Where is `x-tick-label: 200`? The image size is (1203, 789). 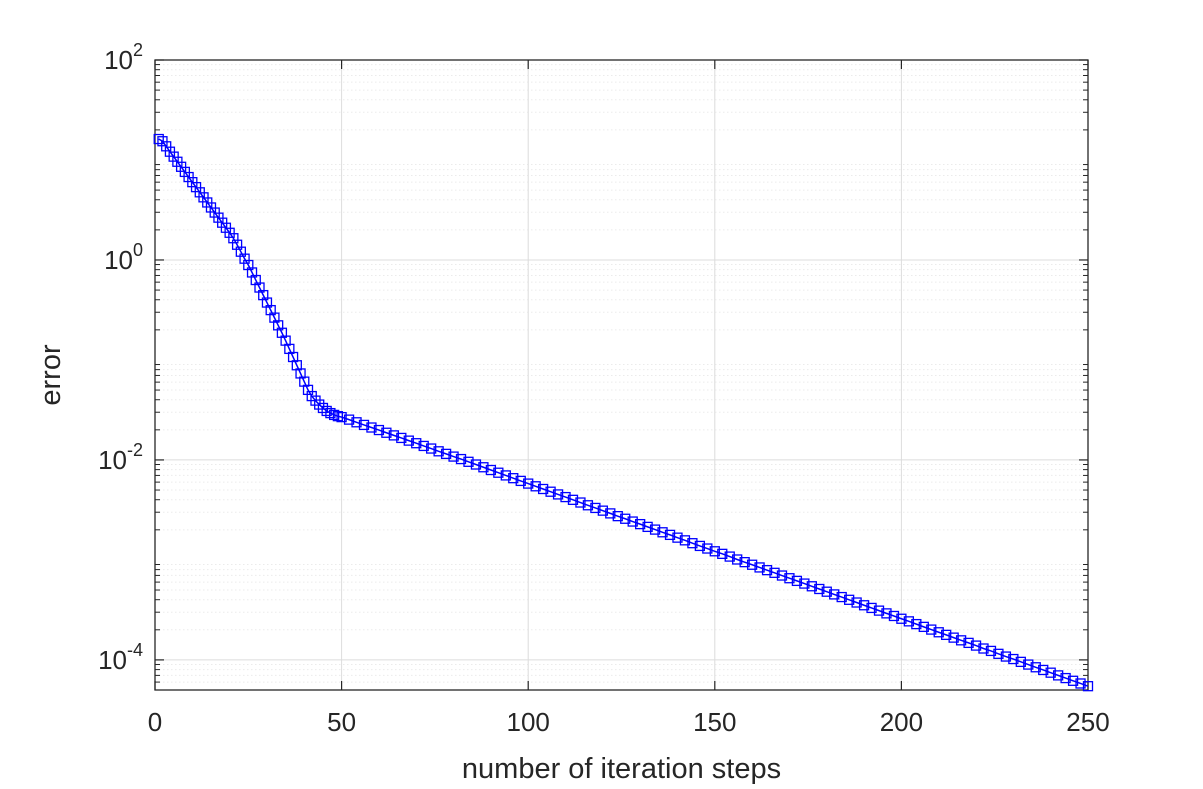
x-tick-label: 200 is located at coordinates (901, 722).